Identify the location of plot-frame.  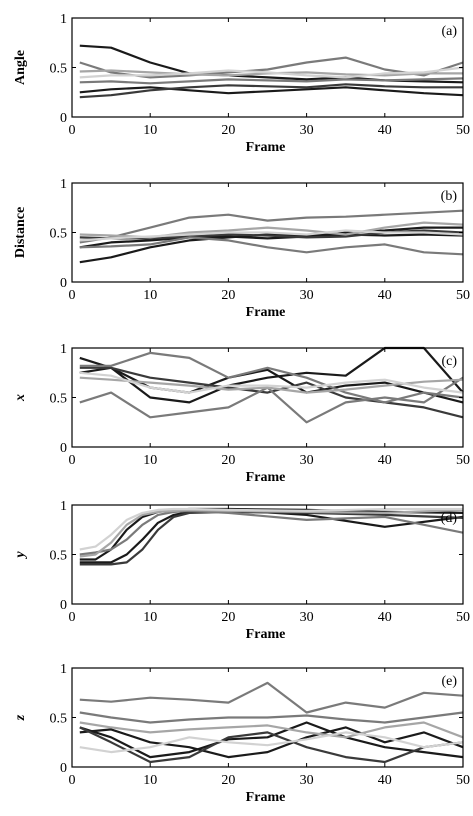
(267, 67).